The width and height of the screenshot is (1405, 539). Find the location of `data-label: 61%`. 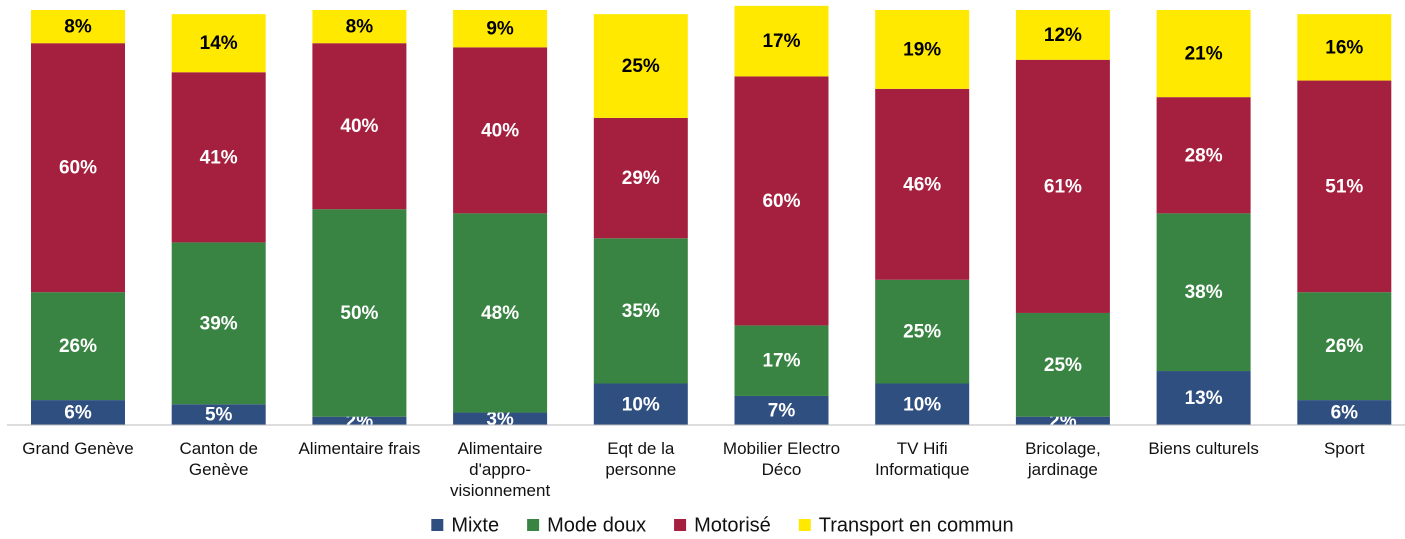

data-label: 61% is located at coordinates (1063, 186).